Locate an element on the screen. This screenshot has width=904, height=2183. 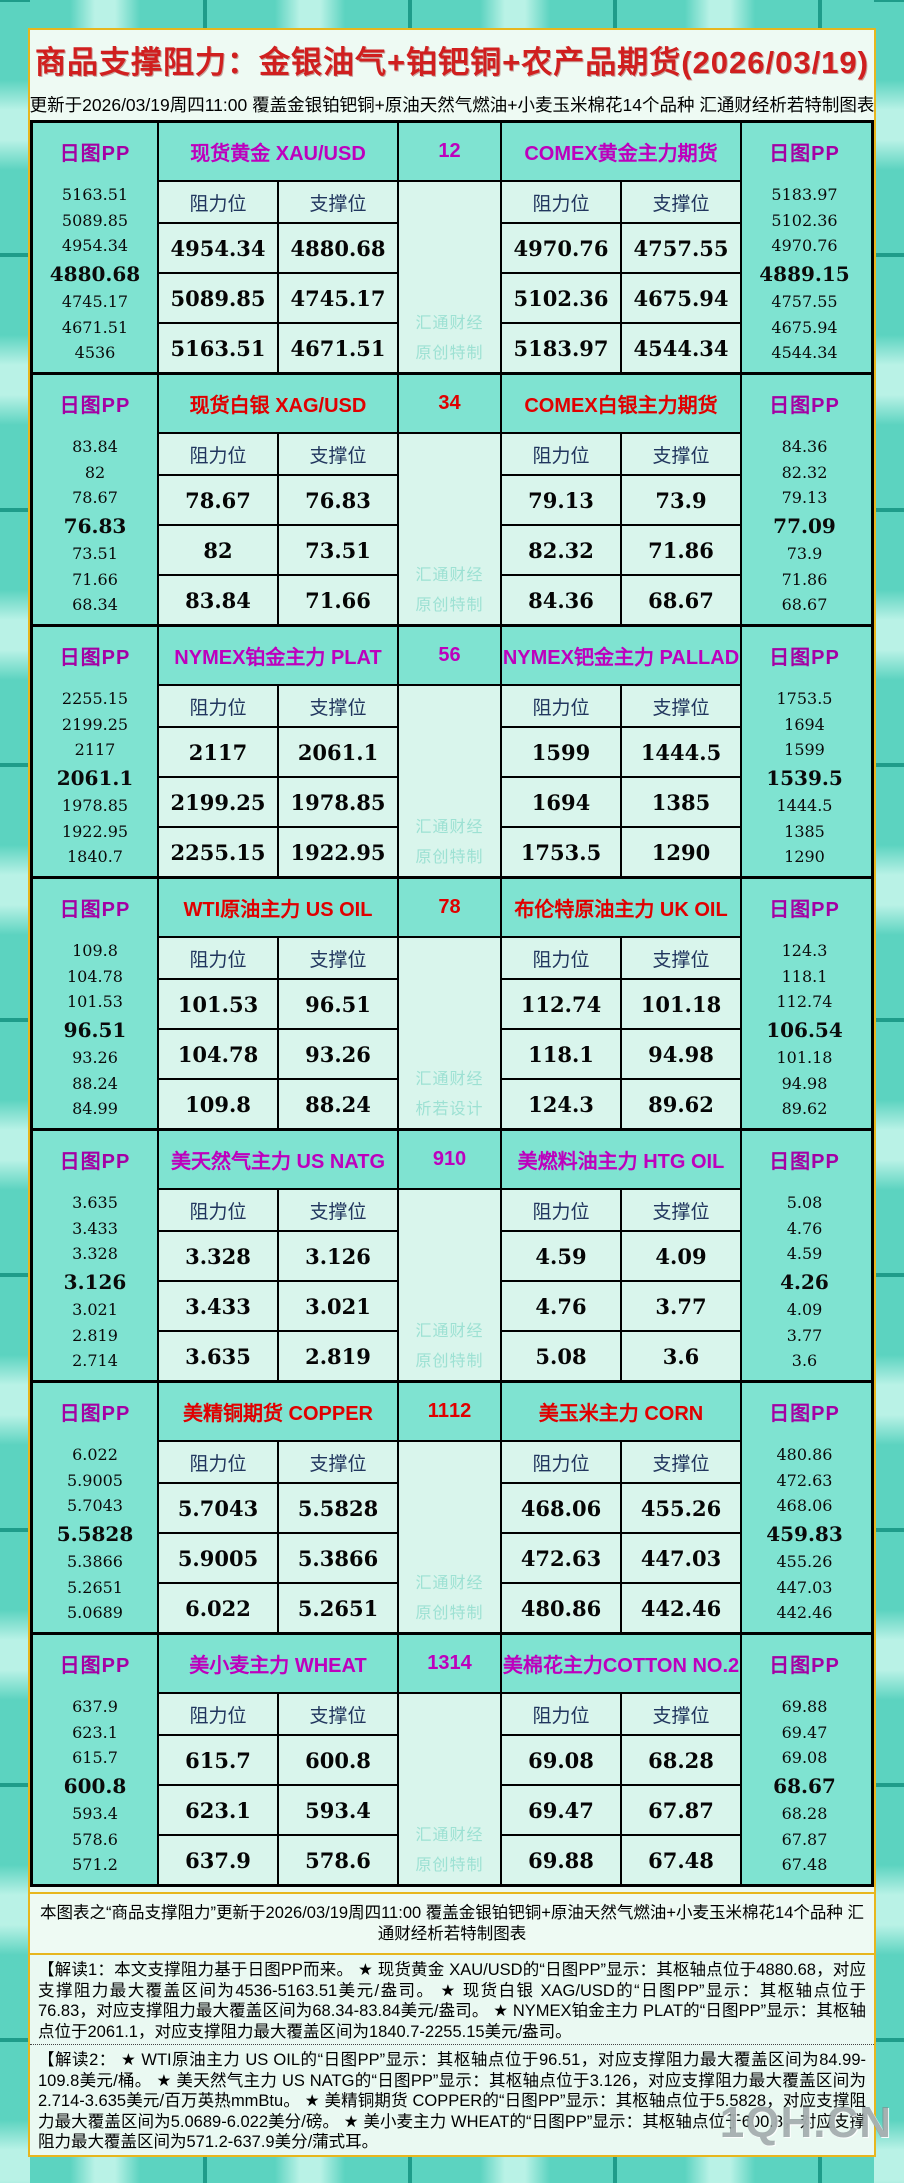
pp-column-r: 日图PP 84.36 82.32 79.13 77.09 73.9 71.86 68.67 is located at coordinates (804, 499).